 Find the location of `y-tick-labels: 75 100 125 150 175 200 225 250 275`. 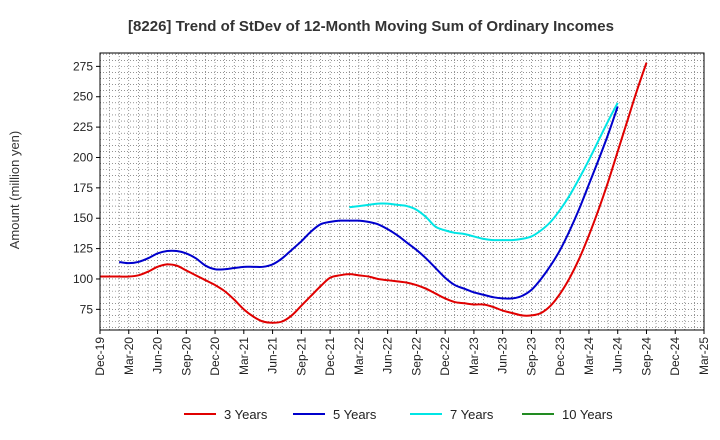

y-tick-labels: 75 100 125 150 175 200 225 250 275 is located at coordinates (86, 187).